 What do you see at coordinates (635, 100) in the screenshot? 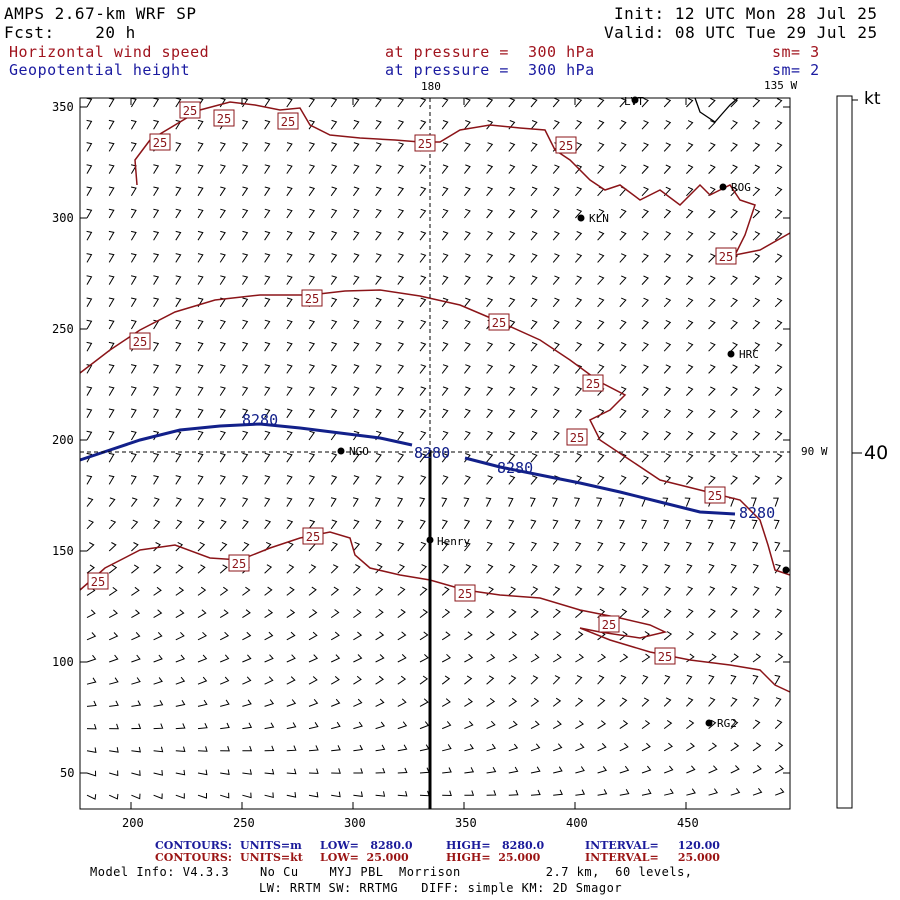
I see `station-marker-lvi` at bounding box center [635, 100].